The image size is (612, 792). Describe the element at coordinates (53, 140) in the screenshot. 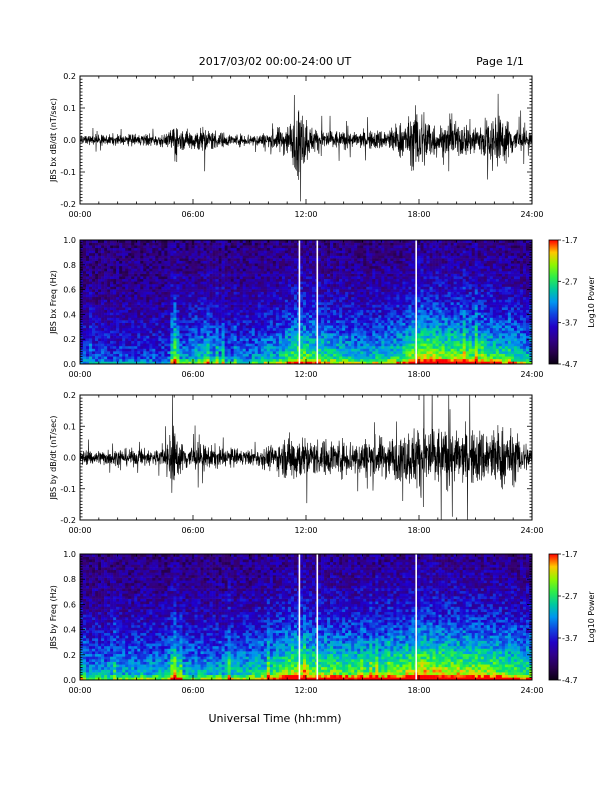

I see `y-axis-label: JBS bx dB/dt (nT/sec)` at that location.